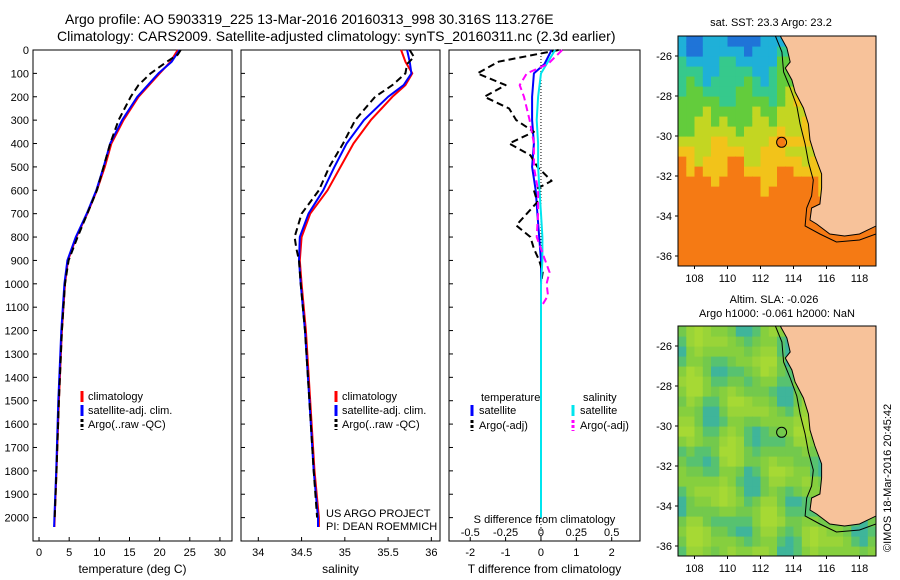 The image size is (900, 580). Describe the element at coordinates (664, 217) in the screenshot. I see `map-y-tick-label: -34` at that location.